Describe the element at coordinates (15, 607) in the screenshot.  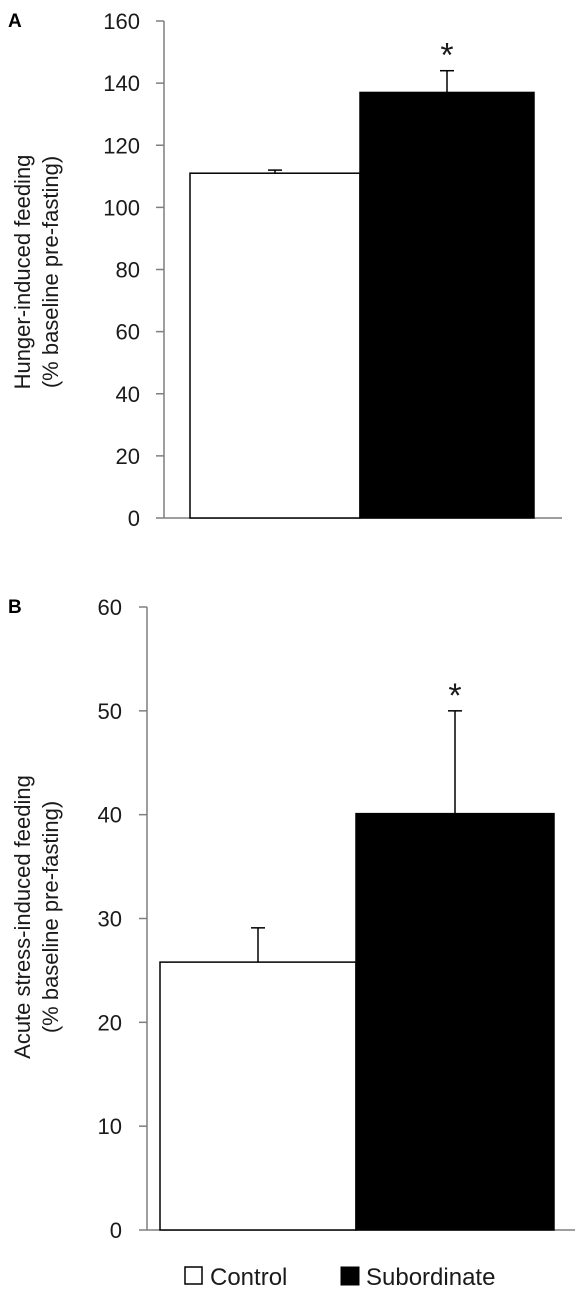
I see `panel-b-letter: B` at that location.